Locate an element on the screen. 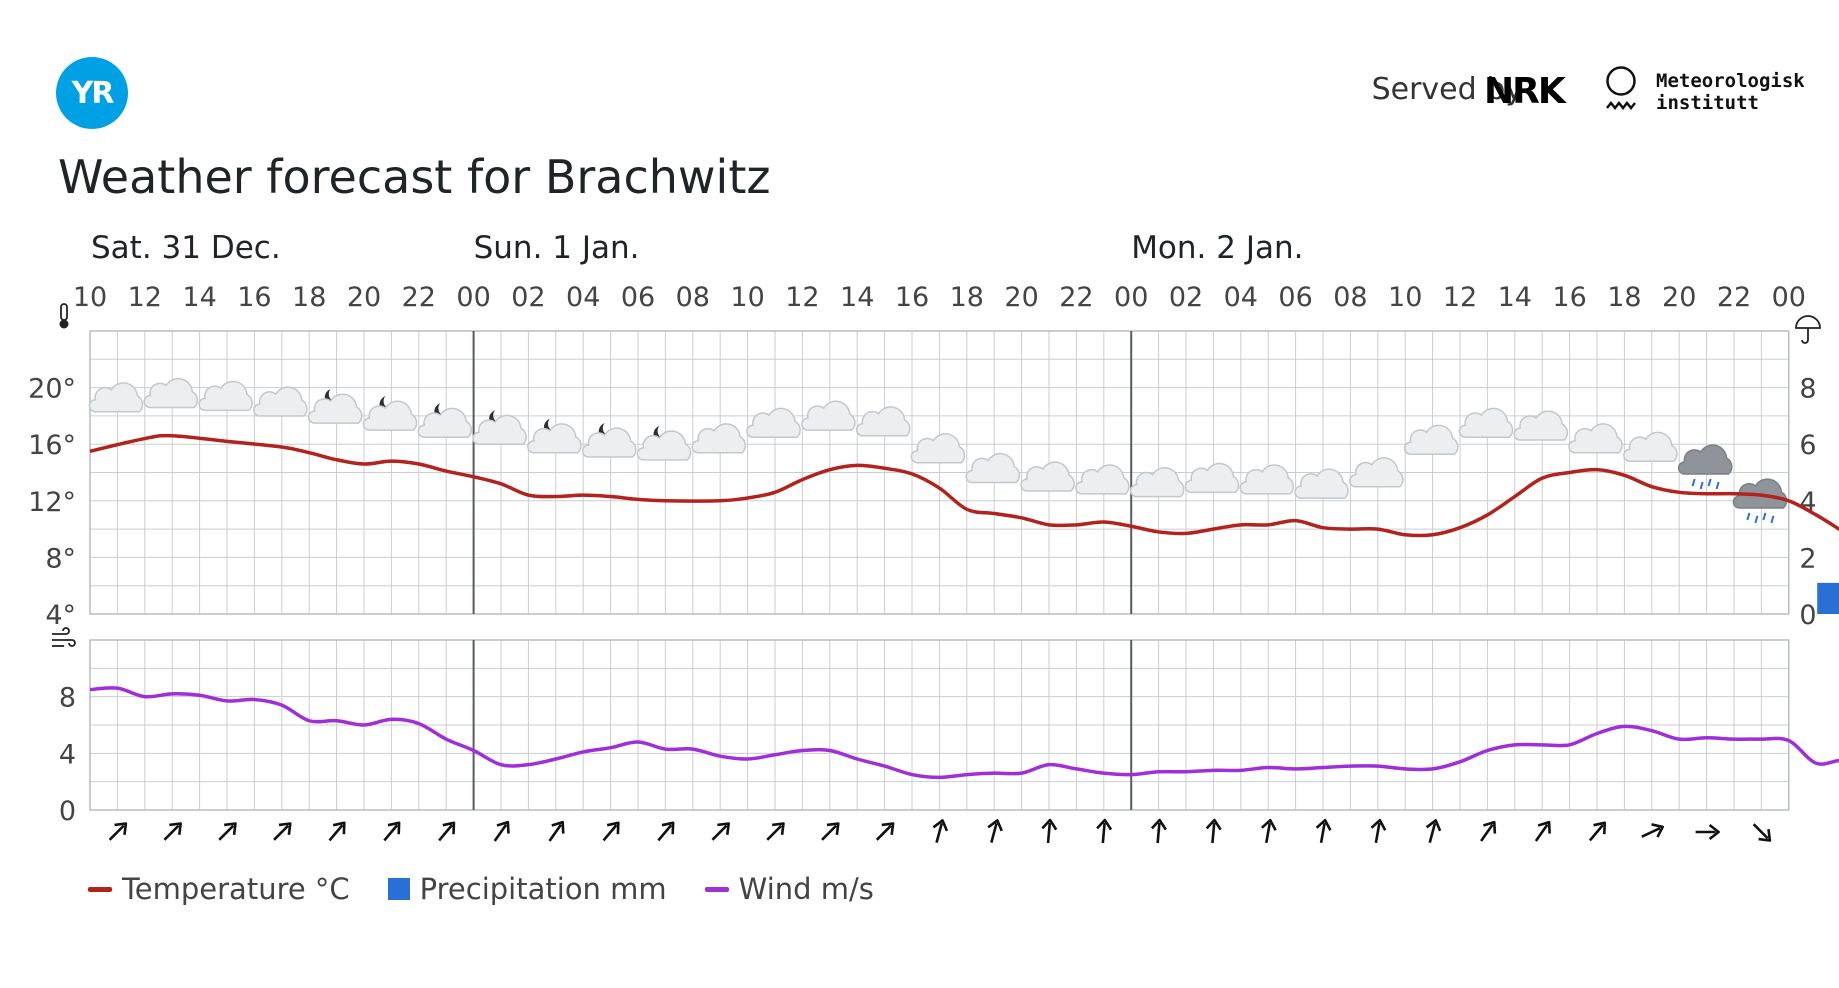  legend-wind-label: Wind m/s is located at coordinates (806, 889).